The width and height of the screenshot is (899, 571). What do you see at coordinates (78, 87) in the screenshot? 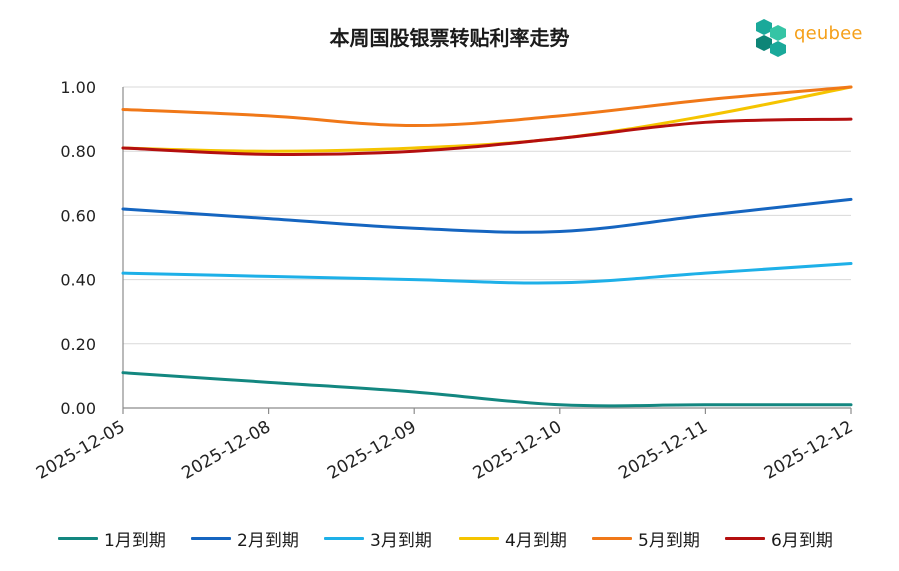
I see `y-tick-label: 1.00` at bounding box center [78, 87].